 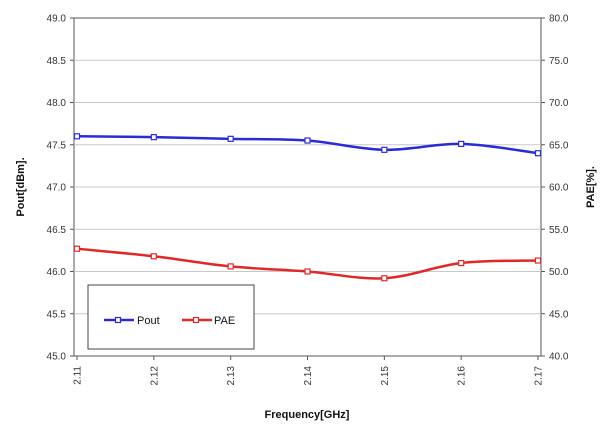 What do you see at coordinates (196, 320) in the screenshot?
I see `legend-pae-marker` at bounding box center [196, 320].